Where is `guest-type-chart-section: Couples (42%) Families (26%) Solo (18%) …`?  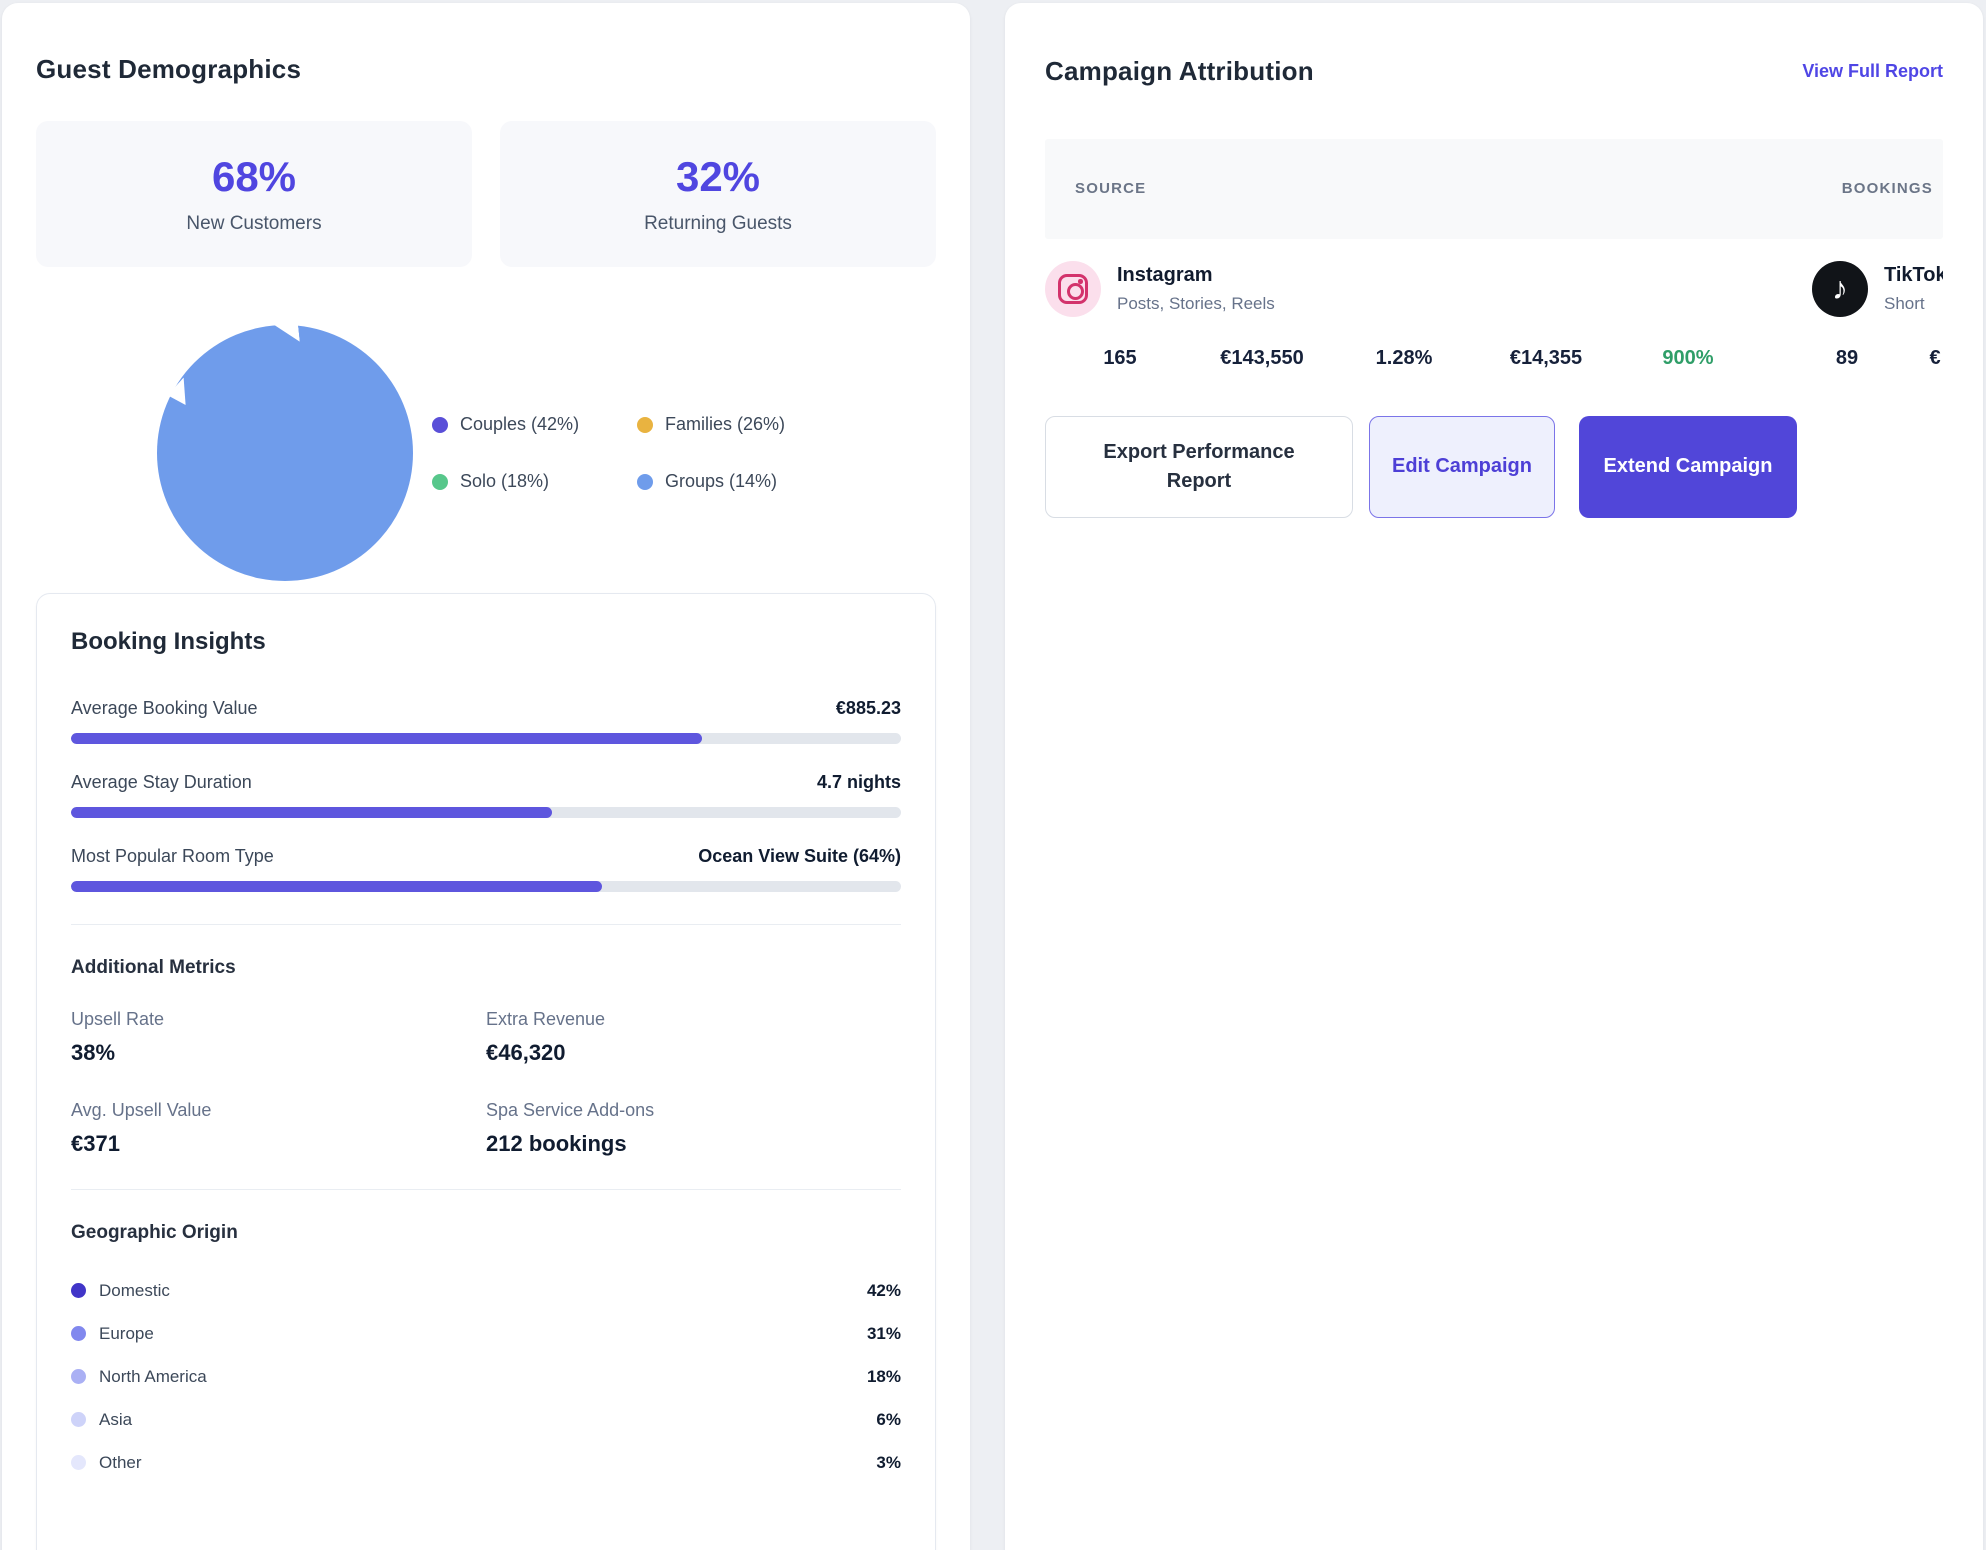 guest-type-chart-section: Couples (42%) Families (26%) Solo (18%) … is located at coordinates (486, 453).